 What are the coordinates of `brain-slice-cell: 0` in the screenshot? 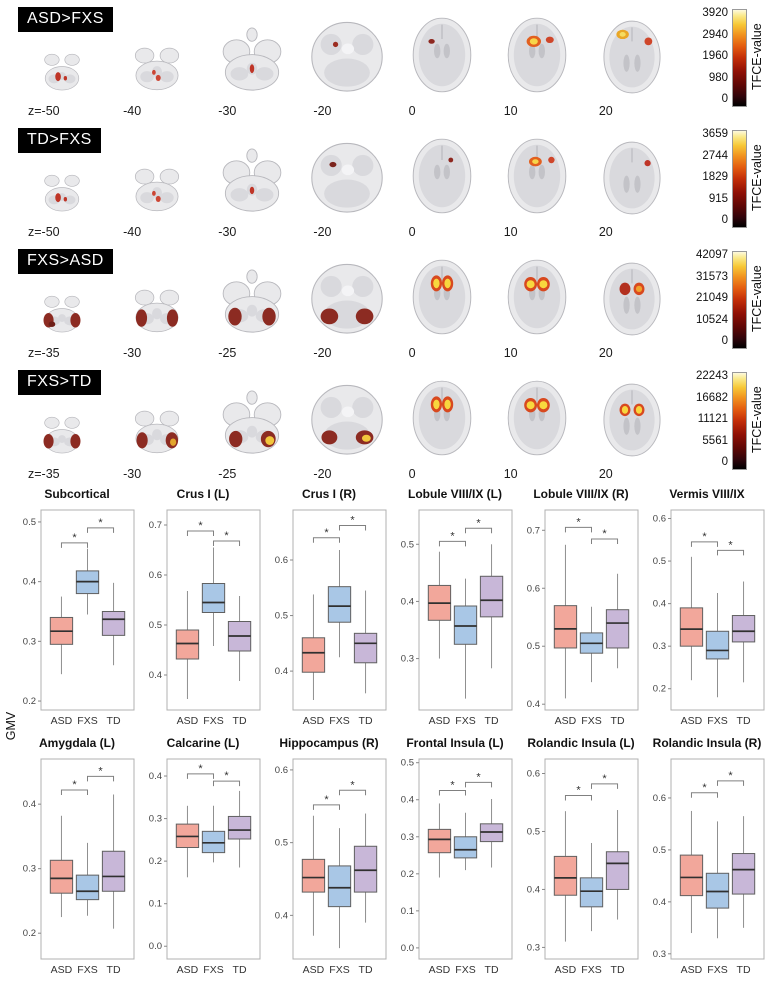 It's located at (442, 302).